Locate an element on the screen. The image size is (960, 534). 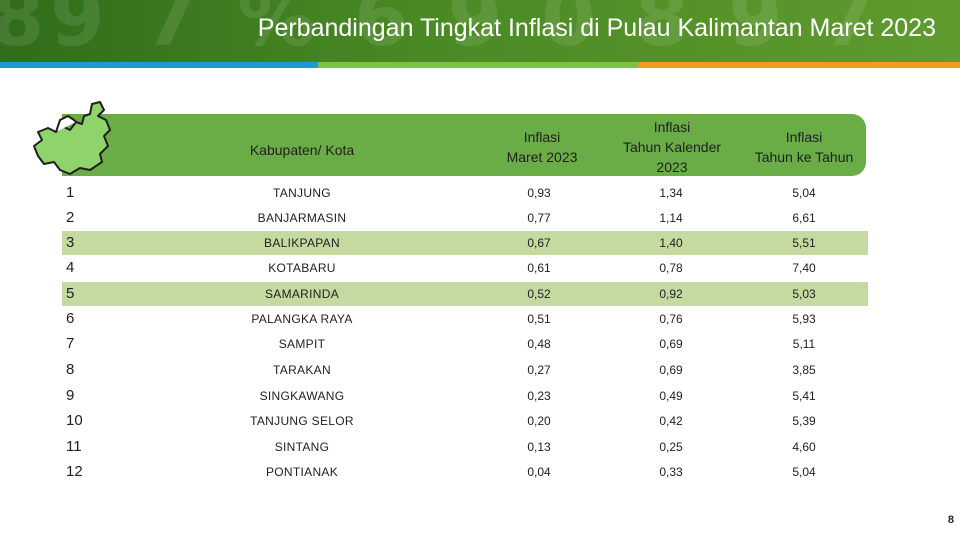
table-row: 9 SINGKAWANG 0,23 0,49 5,41 is located at coordinates (441, 395).